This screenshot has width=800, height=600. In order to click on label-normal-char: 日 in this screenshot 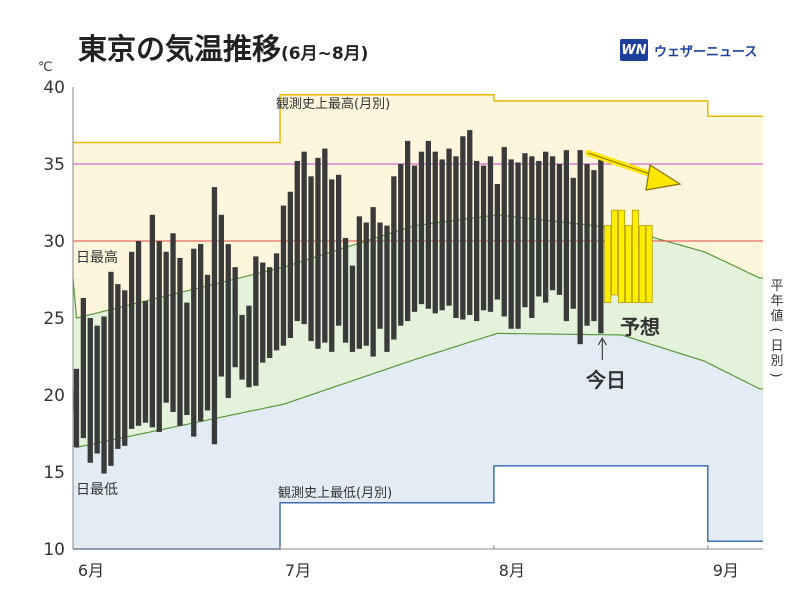, I will do `click(776, 346)`.